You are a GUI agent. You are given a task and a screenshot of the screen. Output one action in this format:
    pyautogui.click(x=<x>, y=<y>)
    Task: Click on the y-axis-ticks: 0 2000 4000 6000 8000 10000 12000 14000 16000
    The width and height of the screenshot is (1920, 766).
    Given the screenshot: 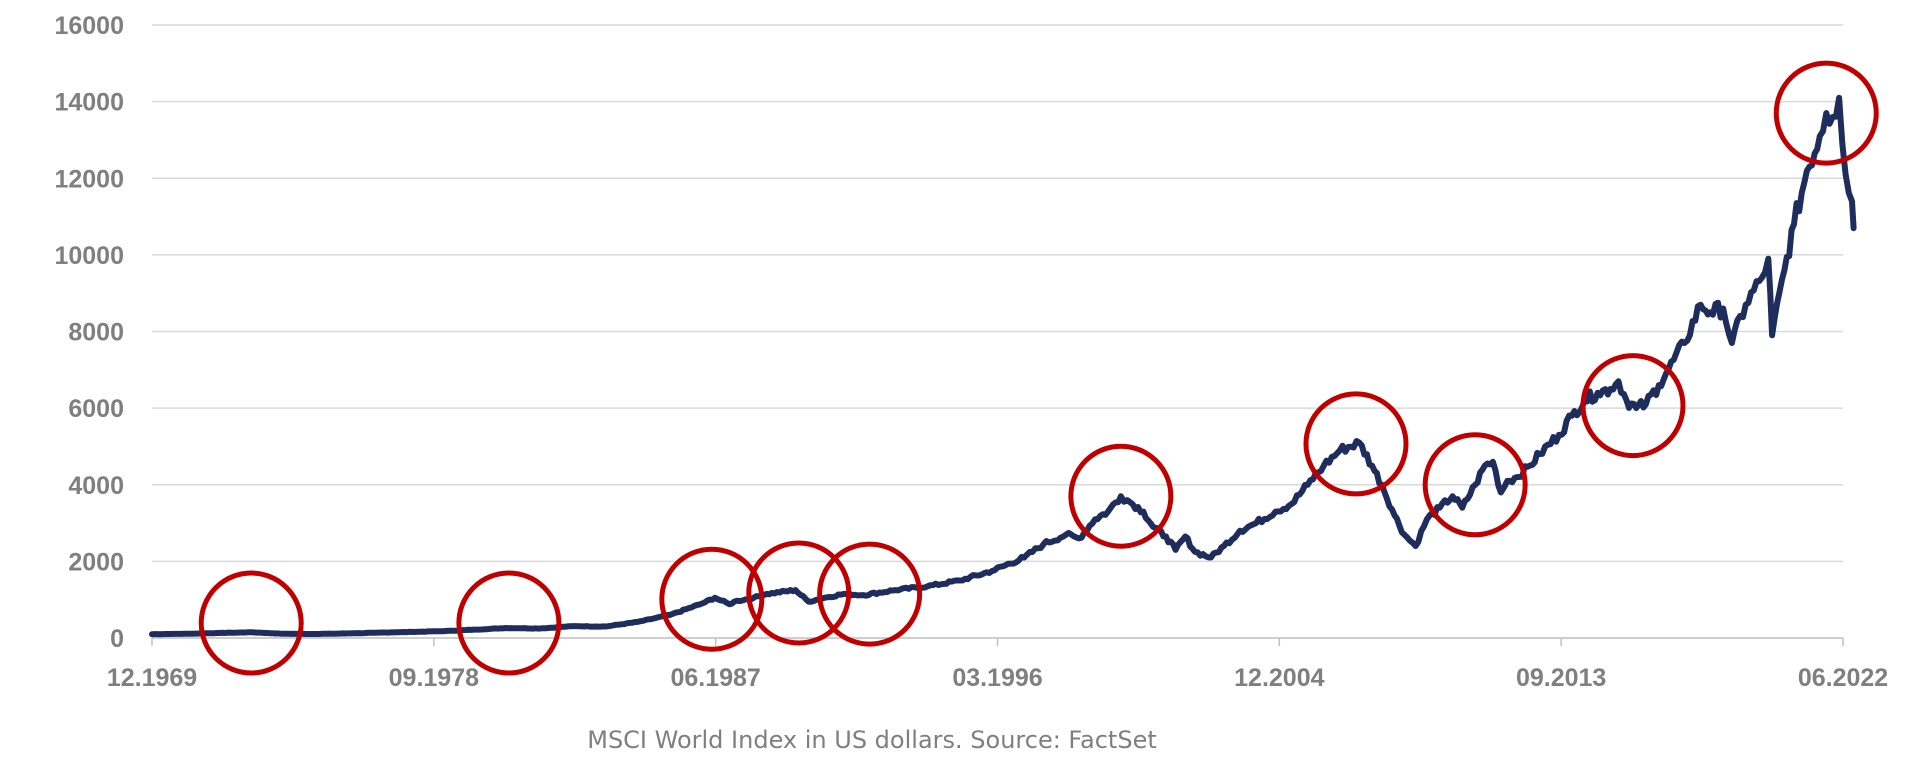 What is the action you would take?
    pyautogui.click(x=89, y=332)
    